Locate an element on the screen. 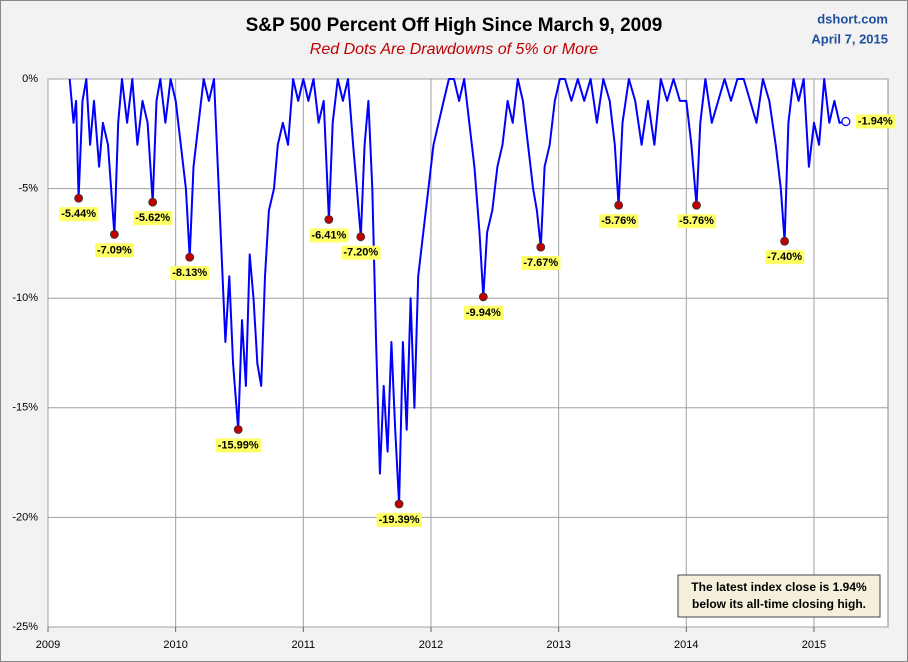 Image resolution: width=908 pixels, height=662 pixels. data-label: -7.20% is located at coordinates (360, 253).